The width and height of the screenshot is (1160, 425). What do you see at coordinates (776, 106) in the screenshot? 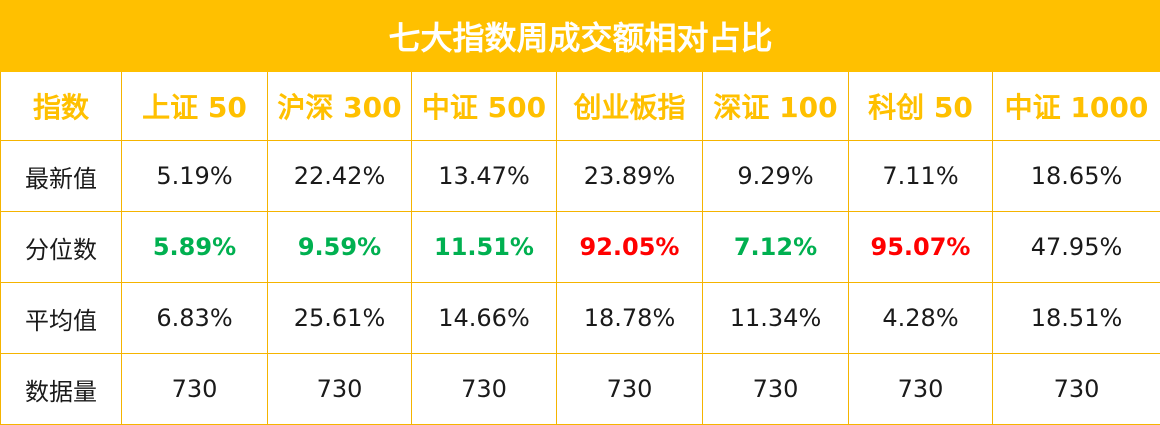
I see `column-header: 深证 100` at bounding box center [776, 106].